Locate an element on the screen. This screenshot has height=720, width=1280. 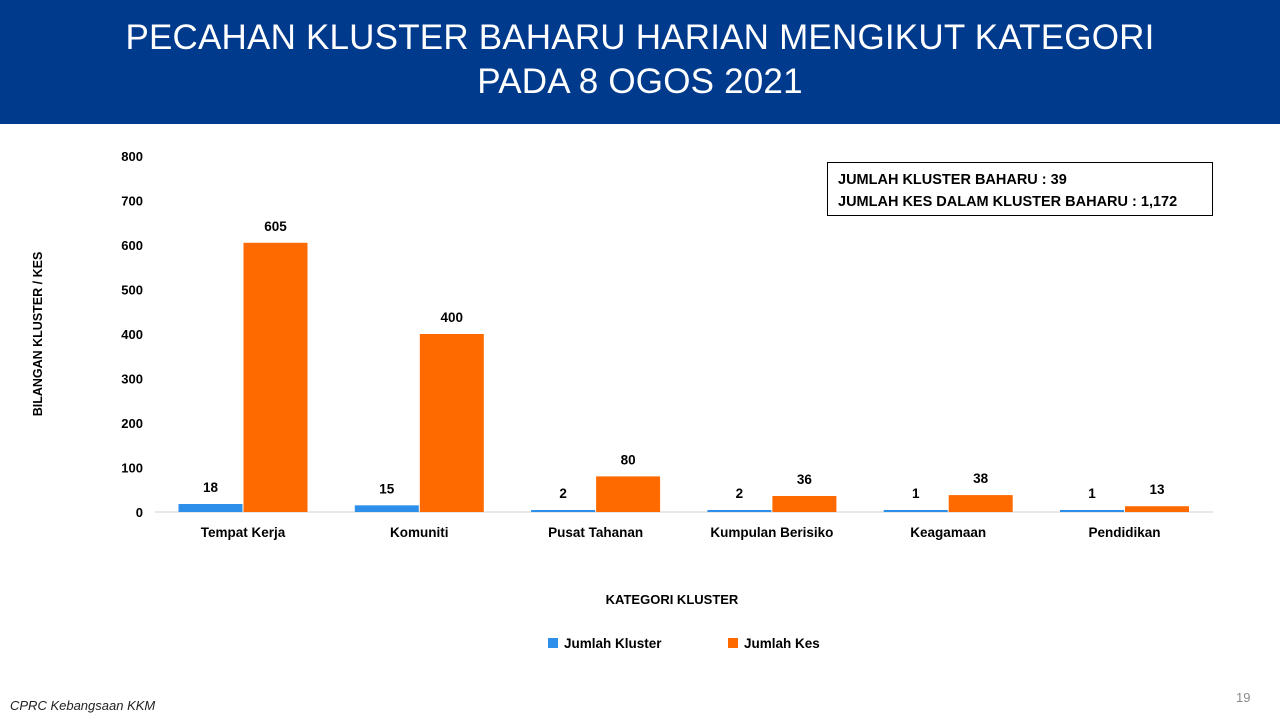
data-label-jumlah-kluster: 18 is located at coordinates (211, 487).